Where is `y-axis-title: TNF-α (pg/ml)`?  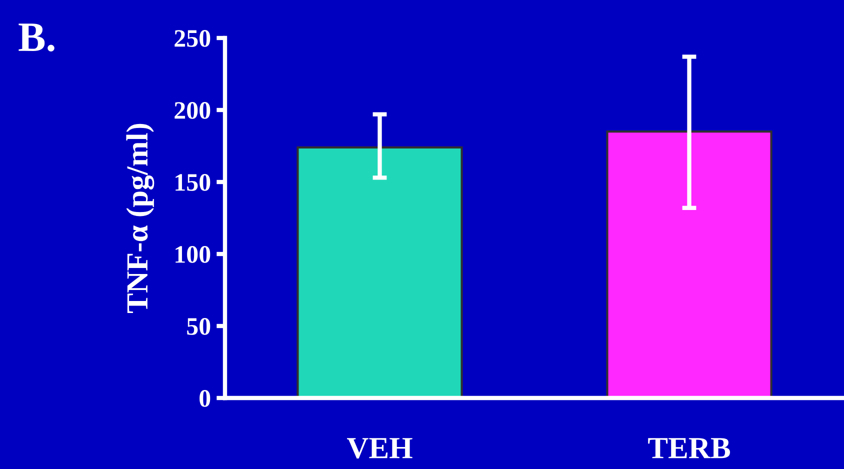
y-axis-title: TNF-α (pg/ml) is located at coordinates (140, 219).